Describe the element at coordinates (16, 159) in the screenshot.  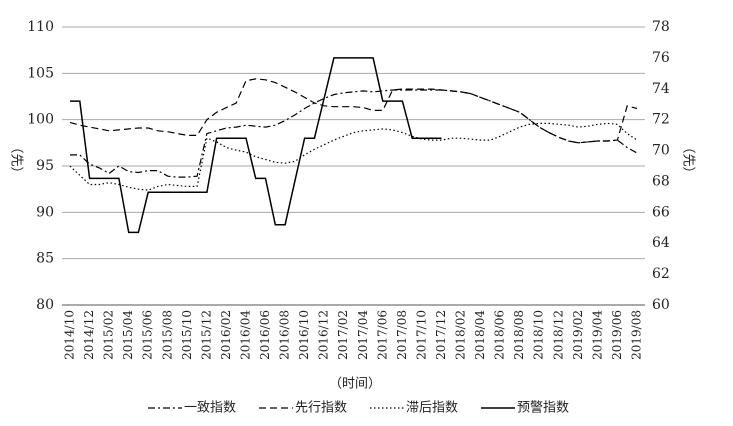
I see `y-axis-label: （先）` at that location.